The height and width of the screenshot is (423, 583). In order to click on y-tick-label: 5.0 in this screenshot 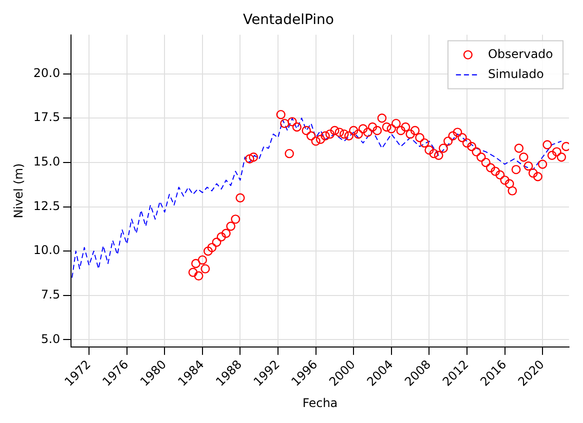, I will do `click(50, 339)`.